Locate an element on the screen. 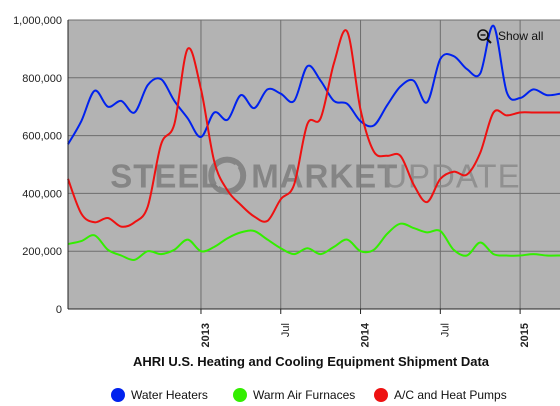 This screenshot has height=406, width=560. y-tick-label: 0 is located at coordinates (59, 310).